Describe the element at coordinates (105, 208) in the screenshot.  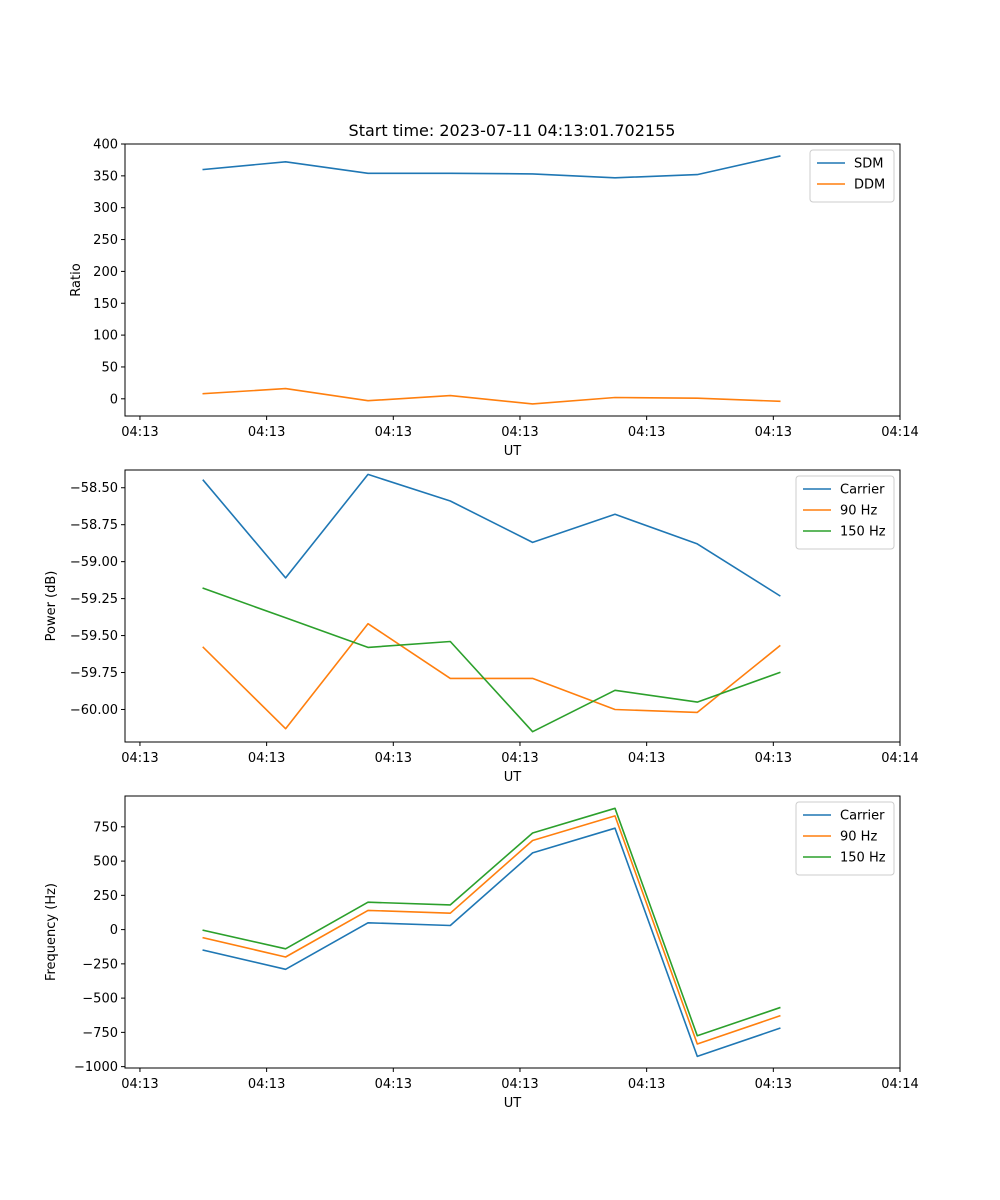
I see `y-tick-label: 300` at that location.